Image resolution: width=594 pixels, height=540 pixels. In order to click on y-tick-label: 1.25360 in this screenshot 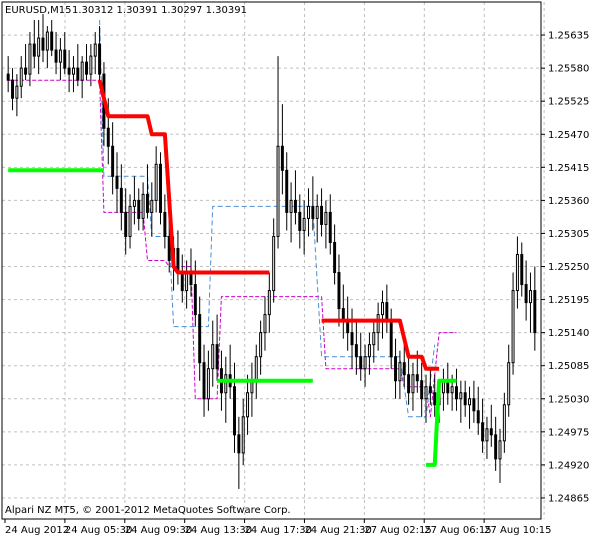, I will do `click(568, 201)`.